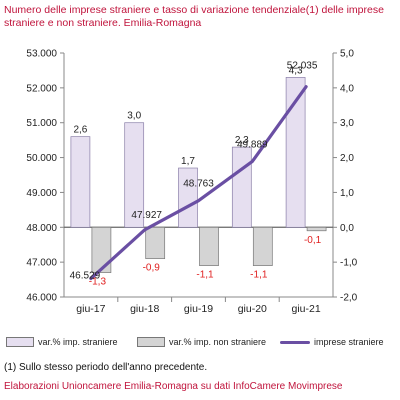 This screenshot has height=400, width=400. Describe the element at coordinates (20, 342) in the screenshot. I see `legend-swatch-foreign-pct` at that location.